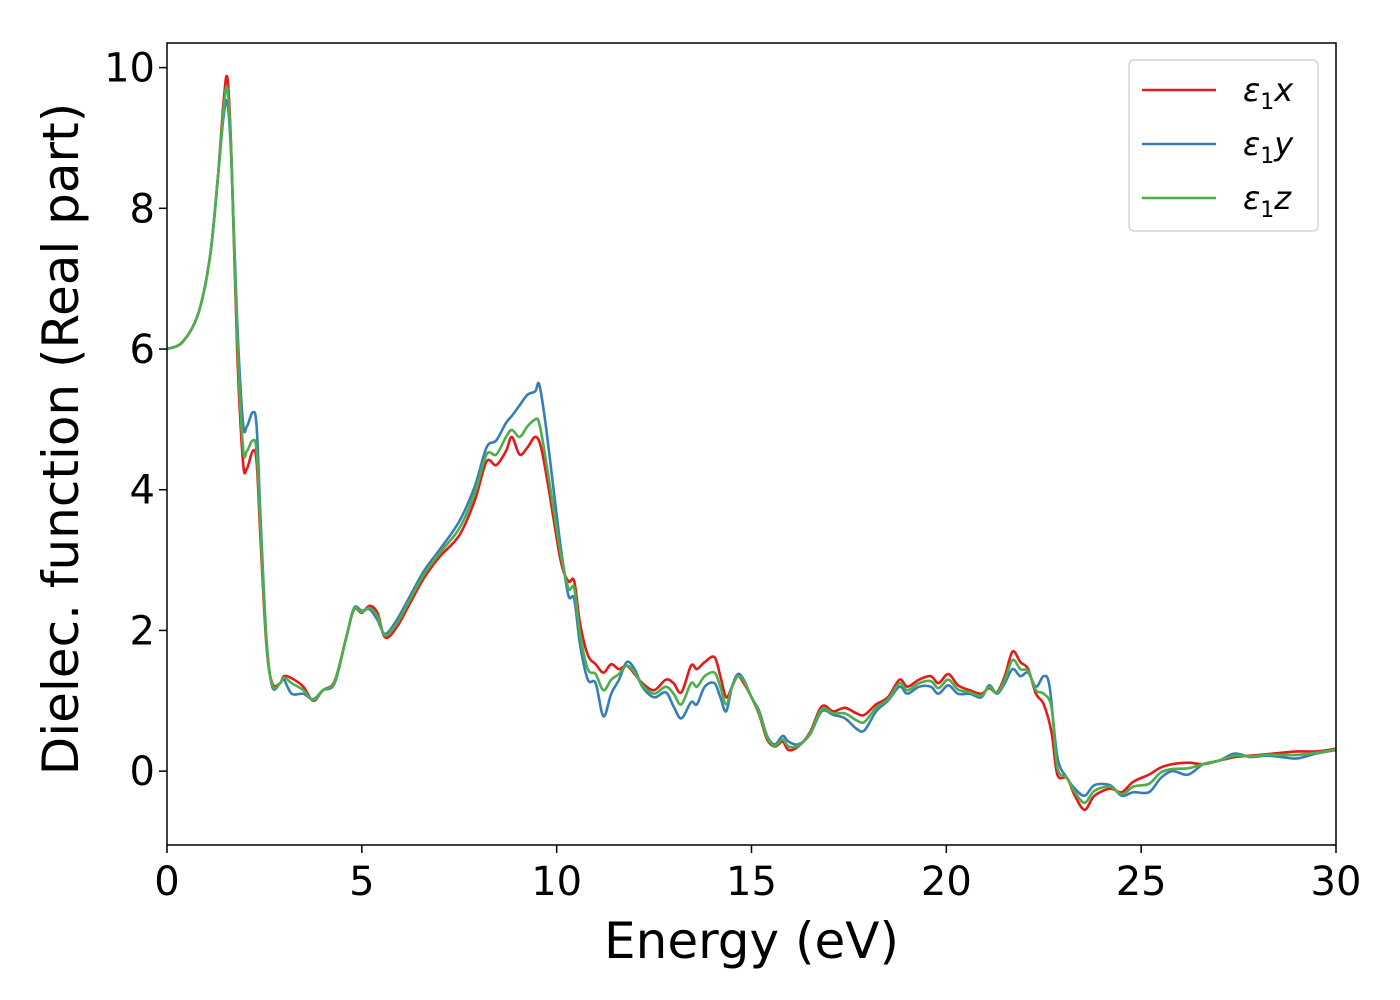  I want to click on y-tick-label: 0, so click(142, 772).